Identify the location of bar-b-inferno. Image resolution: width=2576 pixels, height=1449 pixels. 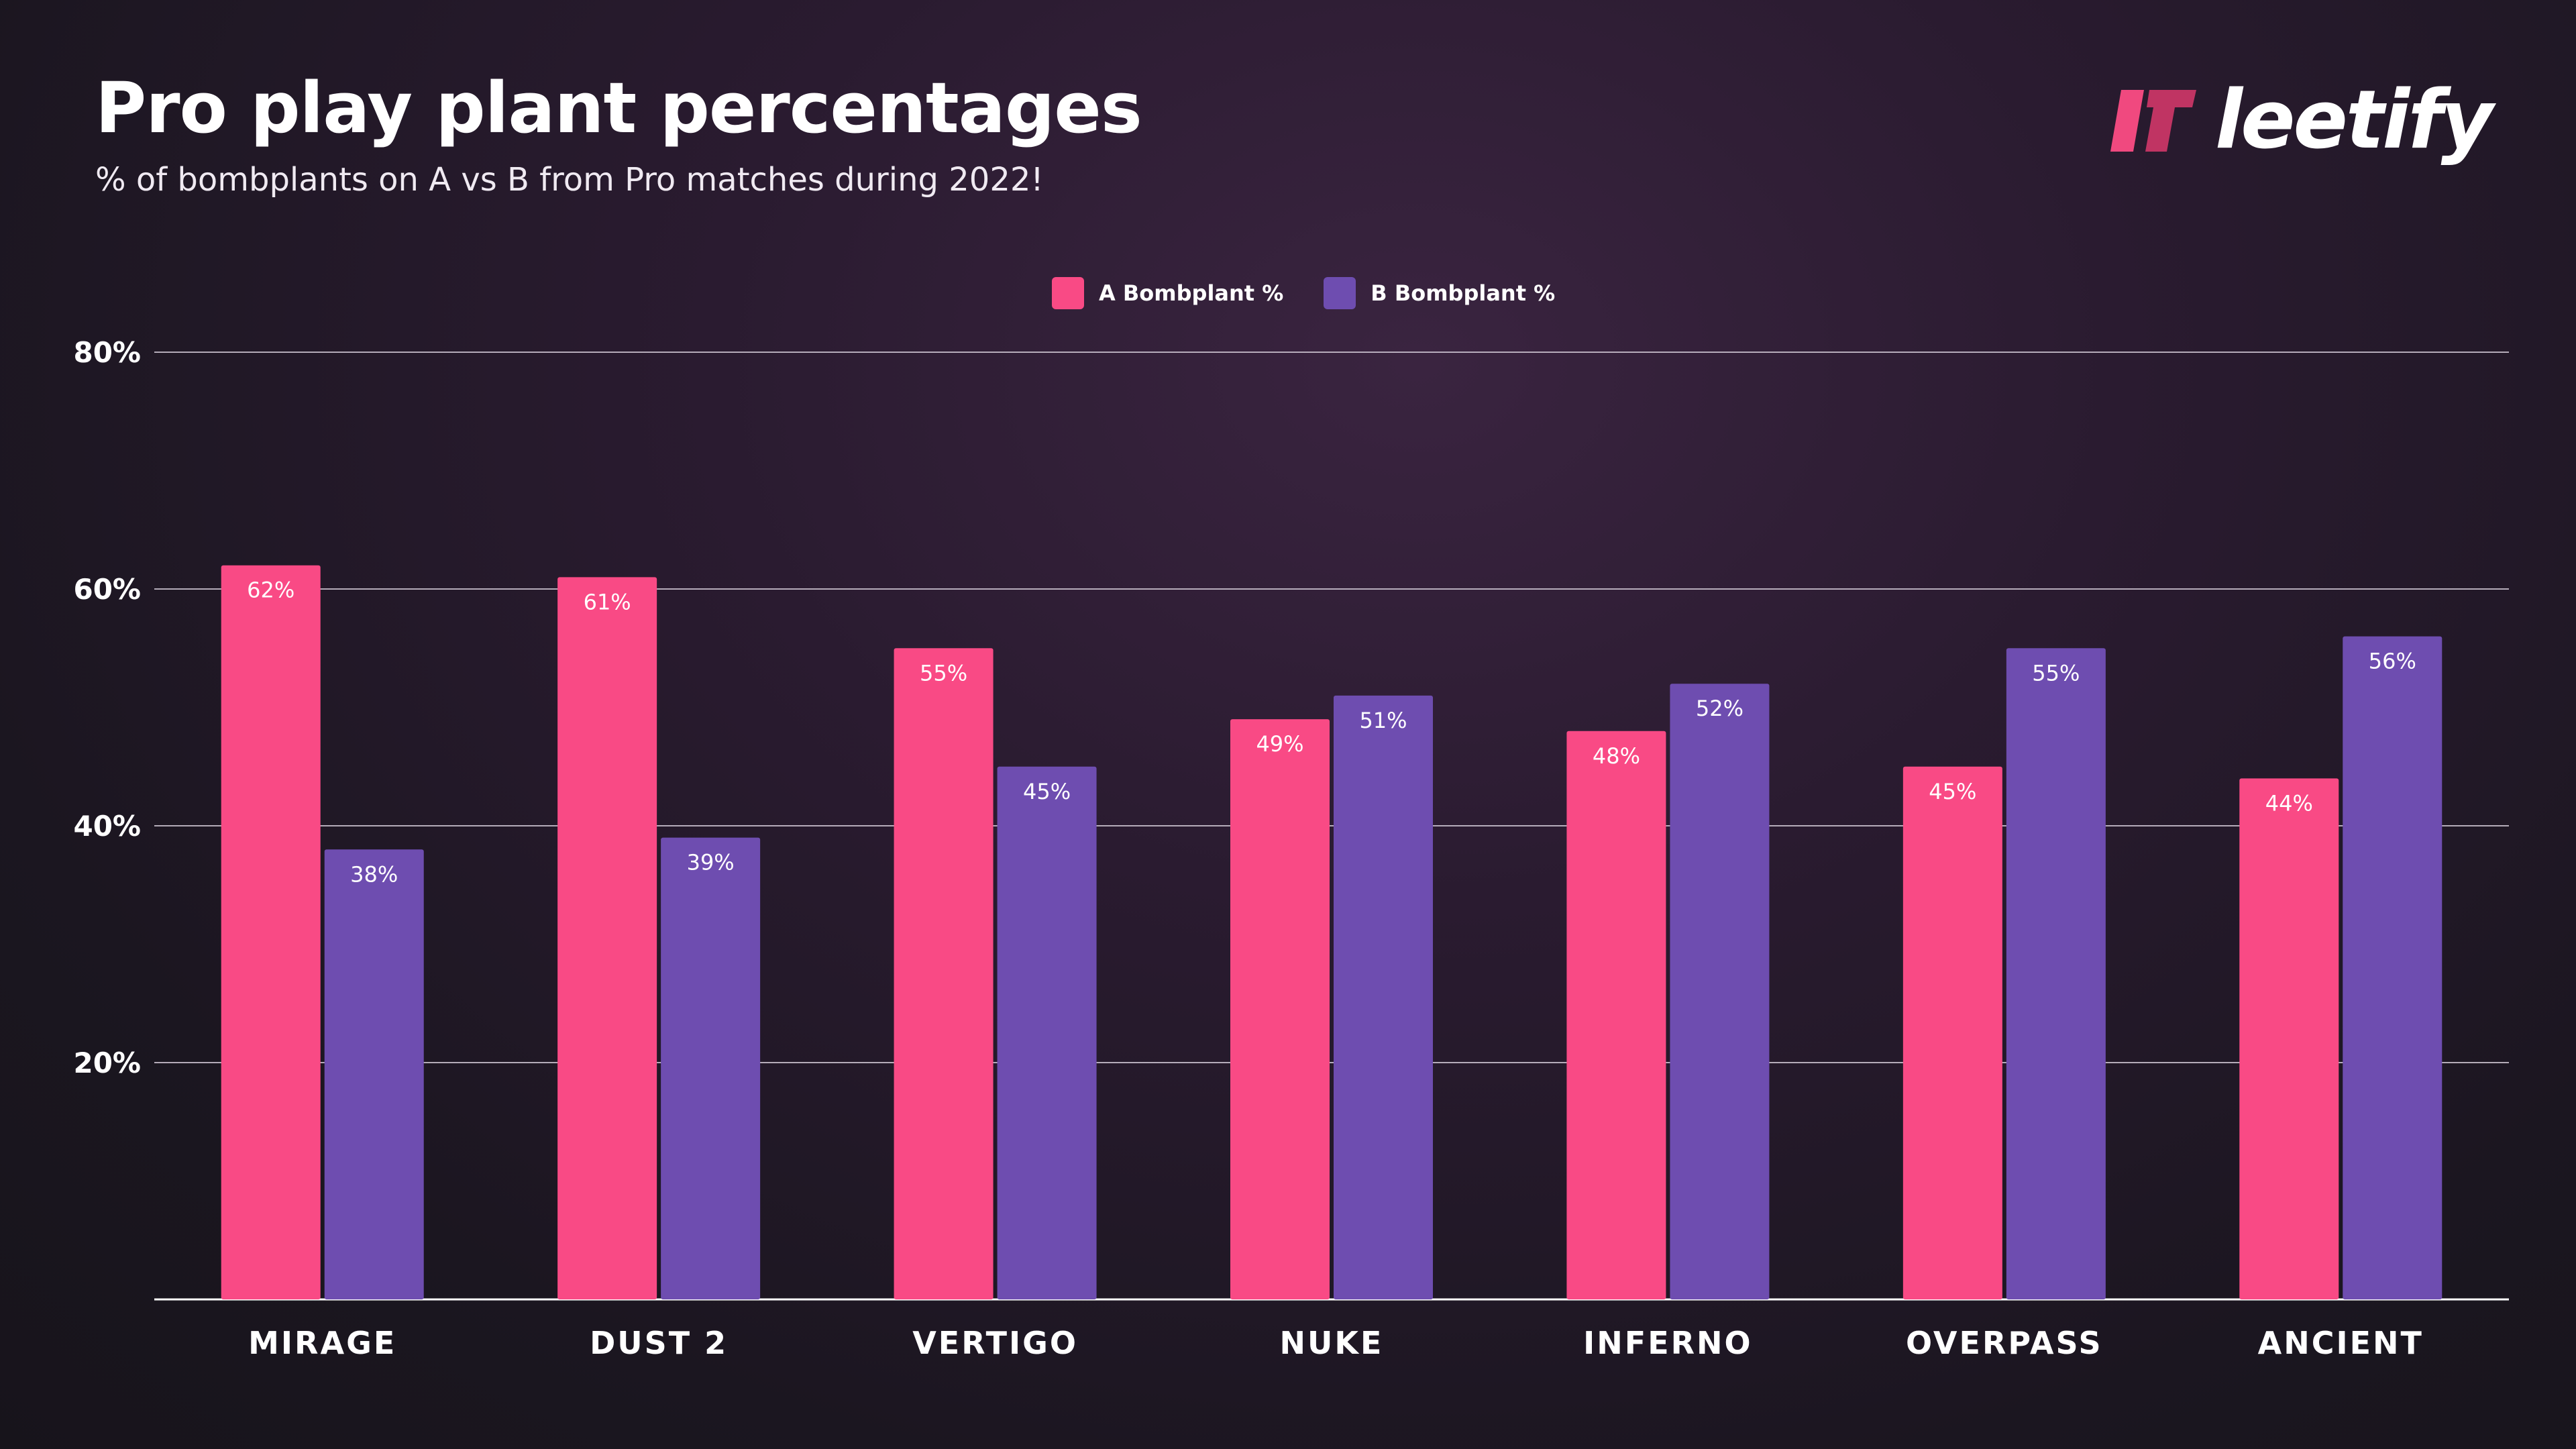
(1720, 991).